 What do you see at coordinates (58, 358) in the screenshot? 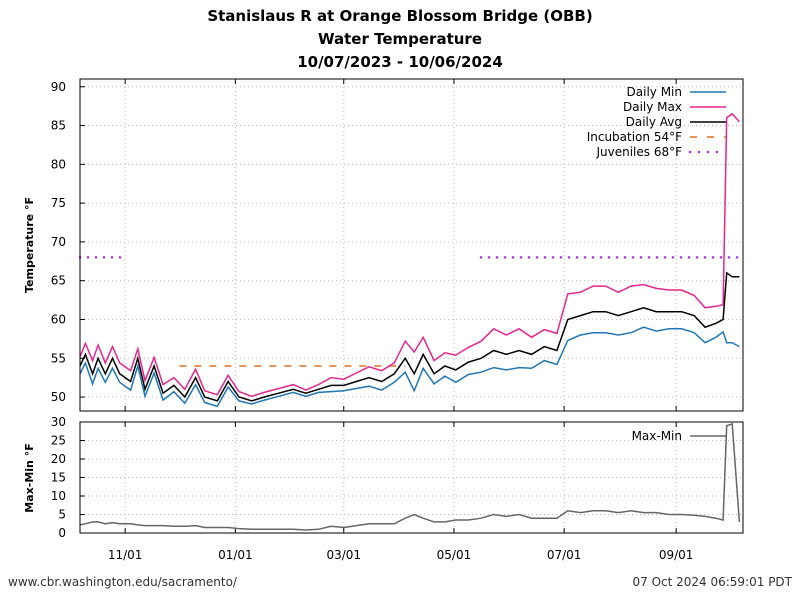
I see `y-tick-label: 55` at bounding box center [58, 358].